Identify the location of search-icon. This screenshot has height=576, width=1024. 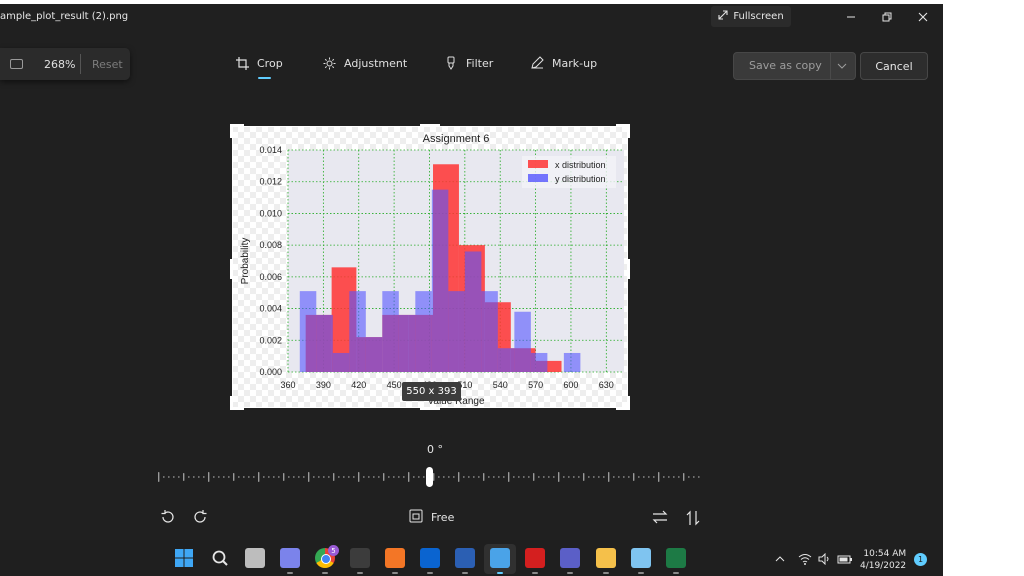
(220, 558).